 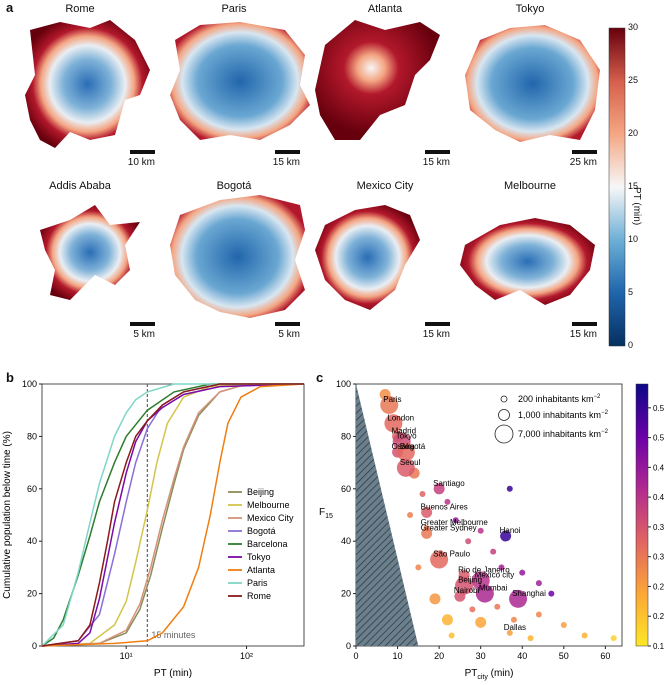 I want to click on x-tick-label: 10¹, so click(x=126, y=656).